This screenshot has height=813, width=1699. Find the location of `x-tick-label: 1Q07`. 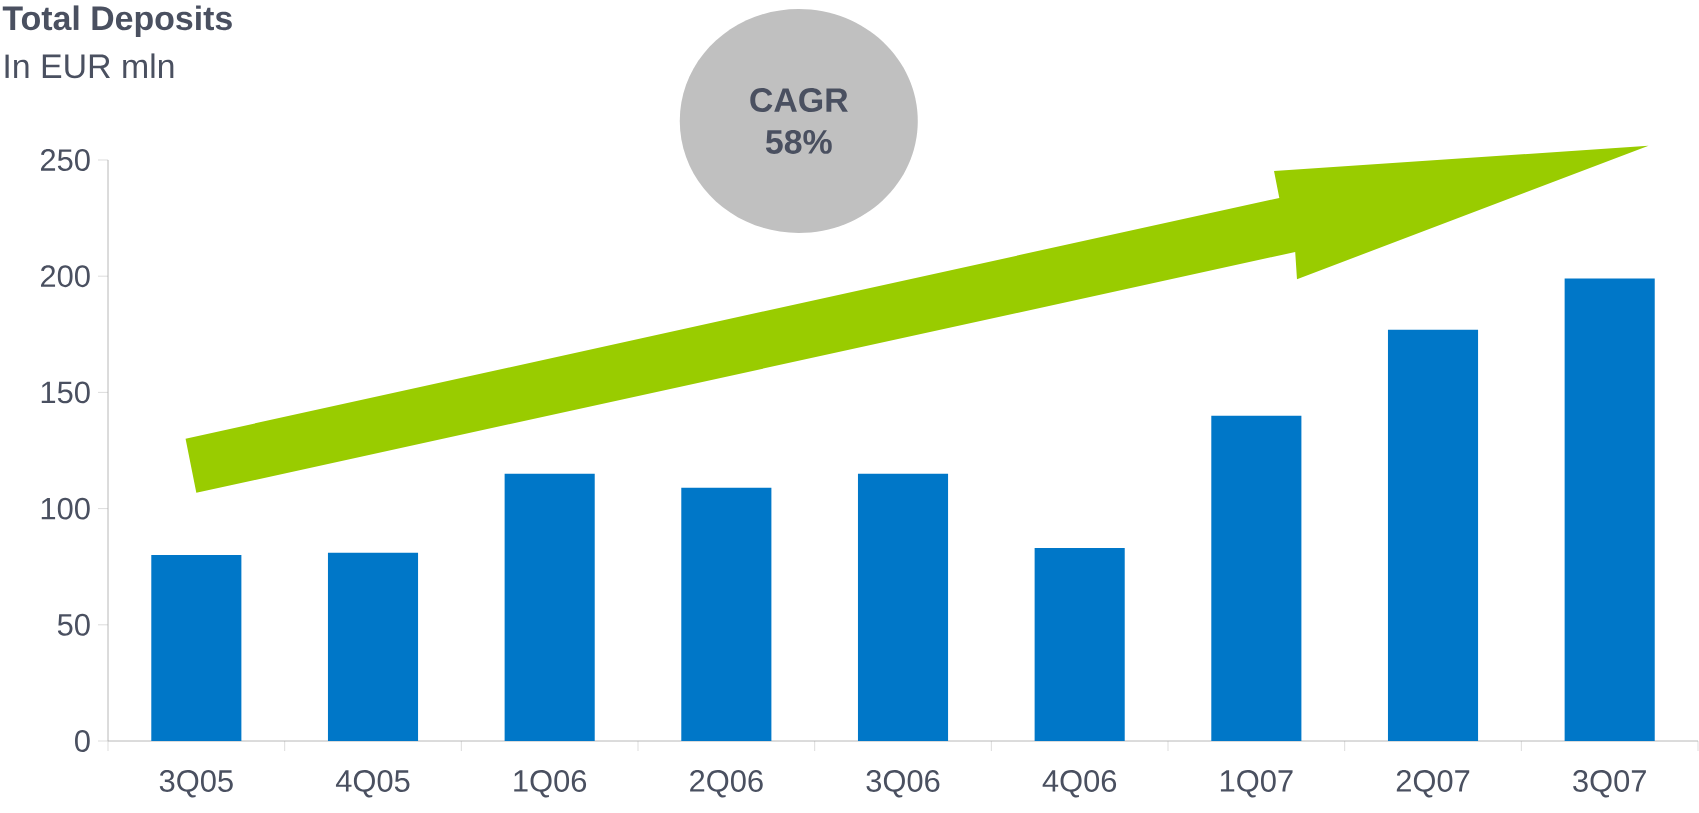

x-tick-label: 1Q07 is located at coordinates (1256, 784).